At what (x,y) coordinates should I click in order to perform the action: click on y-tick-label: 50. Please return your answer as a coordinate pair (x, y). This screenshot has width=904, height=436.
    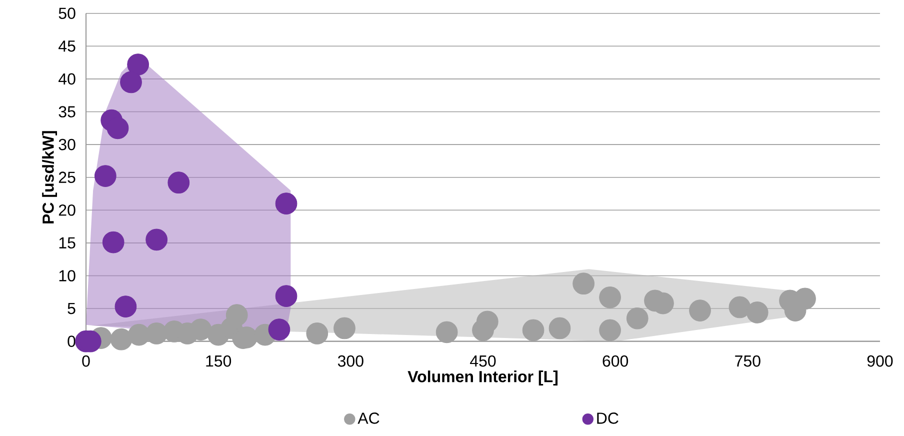
    Looking at the image, I should click on (67, 13).